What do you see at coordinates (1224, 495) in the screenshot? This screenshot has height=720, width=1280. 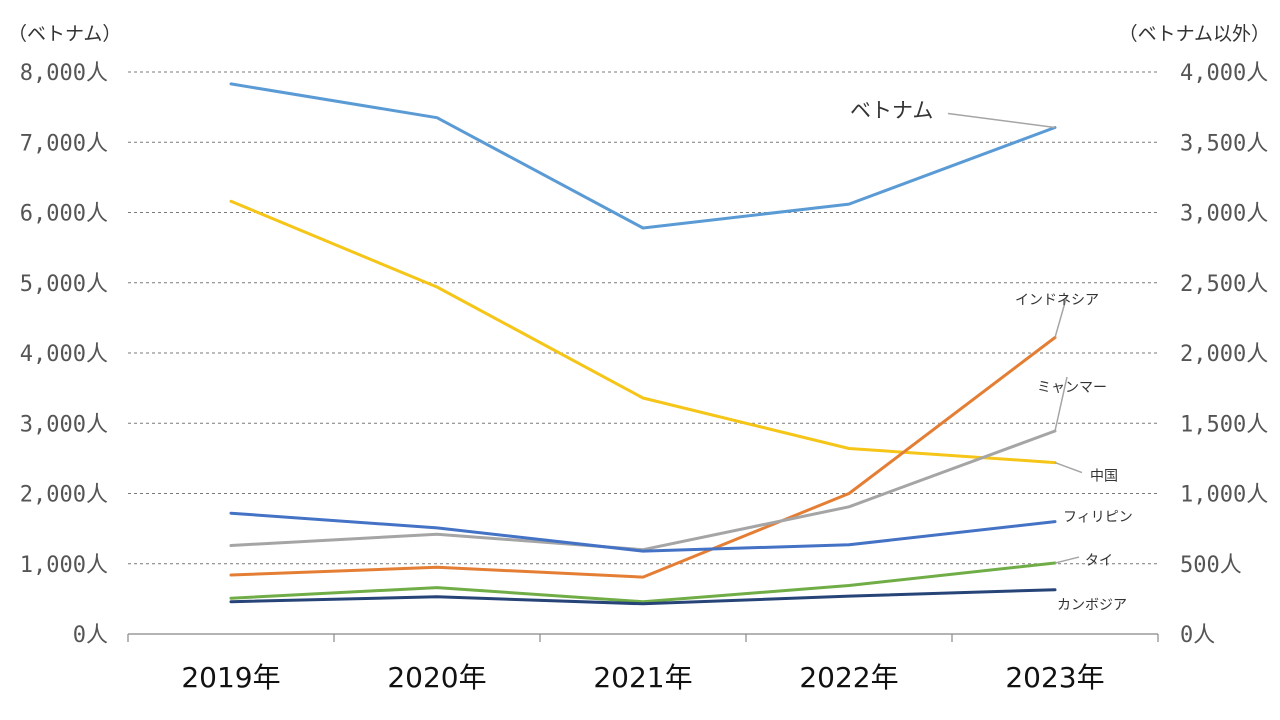 I see `right-tick-label: 1,000人` at bounding box center [1224, 495].